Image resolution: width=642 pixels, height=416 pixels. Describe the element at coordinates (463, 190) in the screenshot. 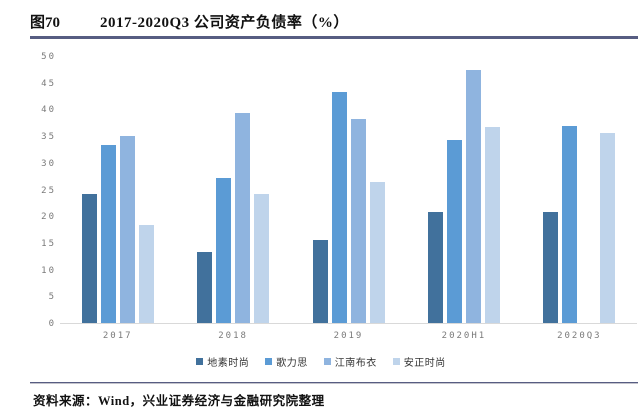

I see `bar-group-2020H1` at that location.